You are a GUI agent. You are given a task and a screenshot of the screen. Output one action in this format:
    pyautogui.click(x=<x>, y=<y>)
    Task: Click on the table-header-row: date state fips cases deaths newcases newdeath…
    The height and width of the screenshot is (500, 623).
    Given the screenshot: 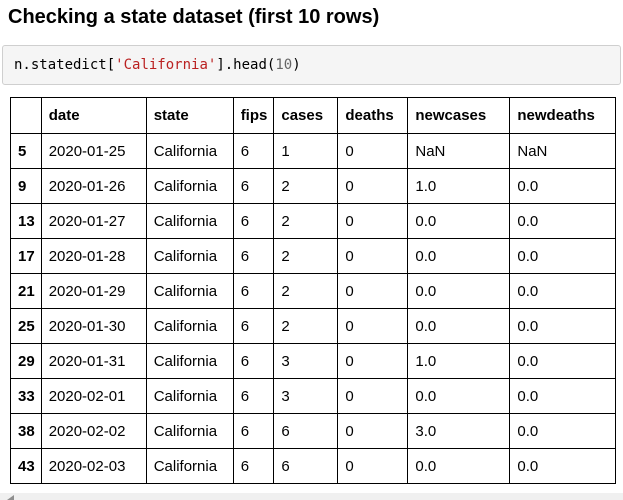 What is the action you would take?
    pyautogui.click(x=313, y=115)
    